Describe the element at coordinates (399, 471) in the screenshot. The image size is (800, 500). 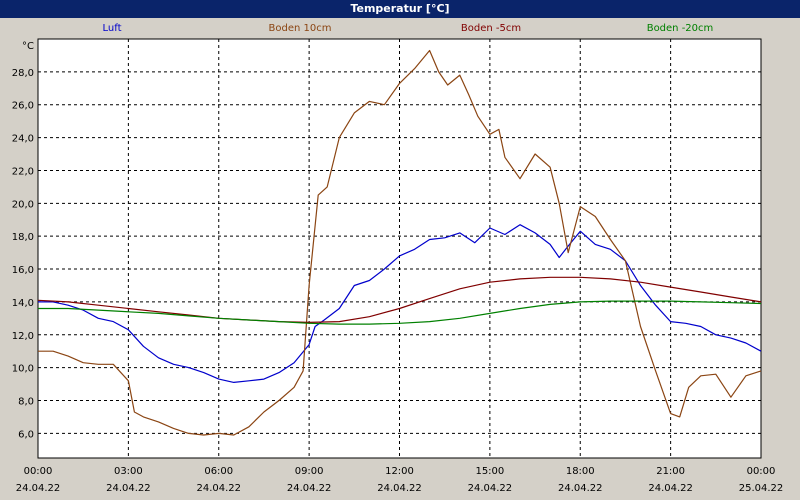
I see `x-tick-time: 12:00` at that location.